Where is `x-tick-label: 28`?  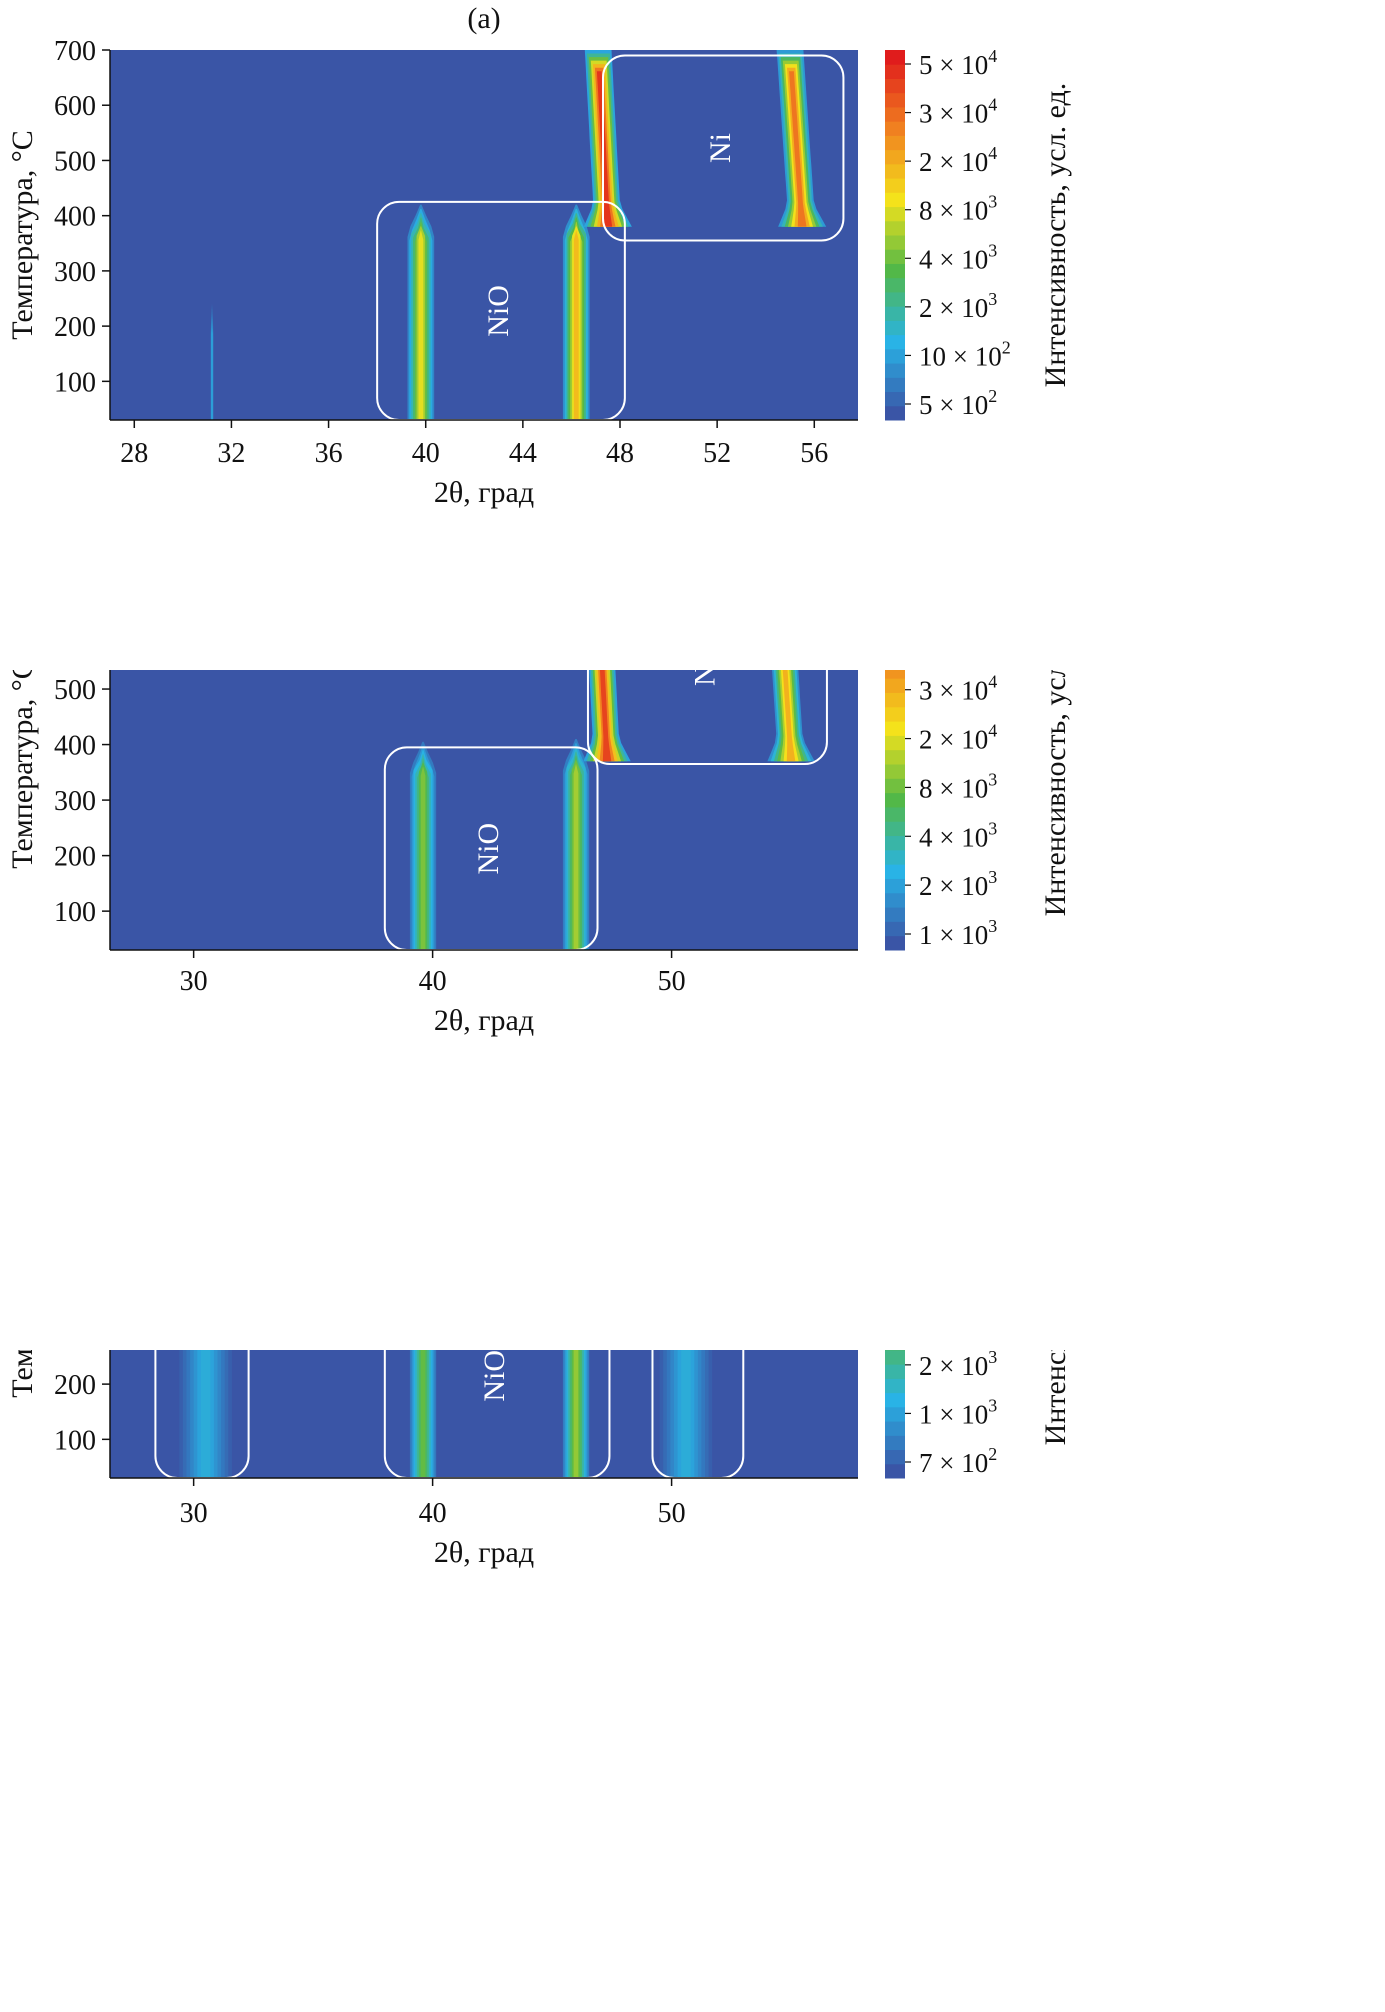 x-tick-label: 28 is located at coordinates (134, 453).